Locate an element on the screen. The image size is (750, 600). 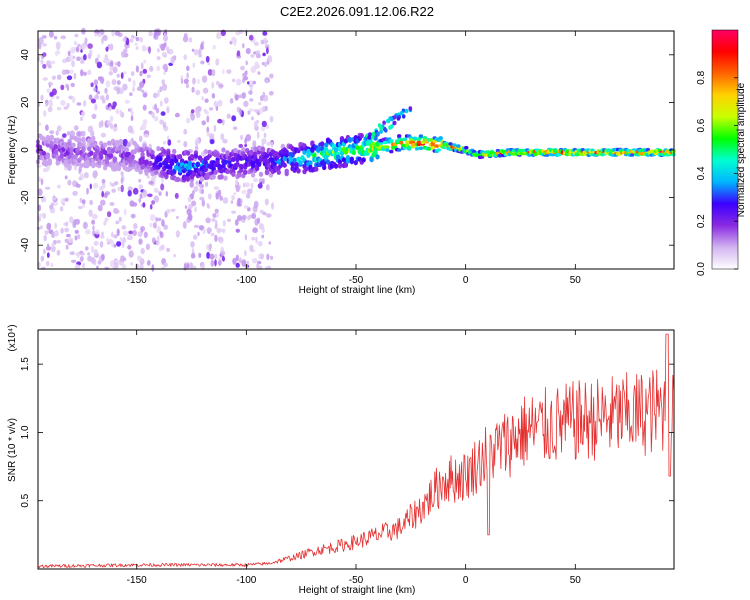
colorbar-tick-label: 0.8 is located at coordinates (701, 77).